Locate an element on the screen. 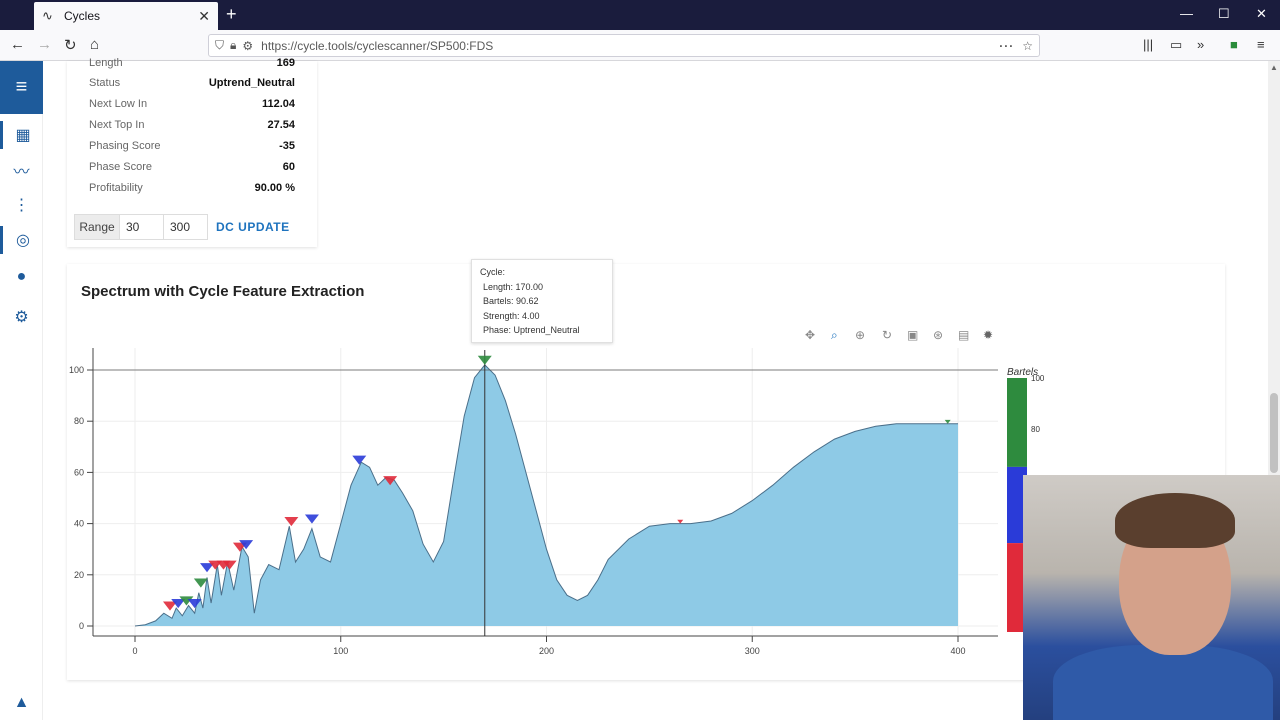  info-label: Status is located at coordinates (105, 83).